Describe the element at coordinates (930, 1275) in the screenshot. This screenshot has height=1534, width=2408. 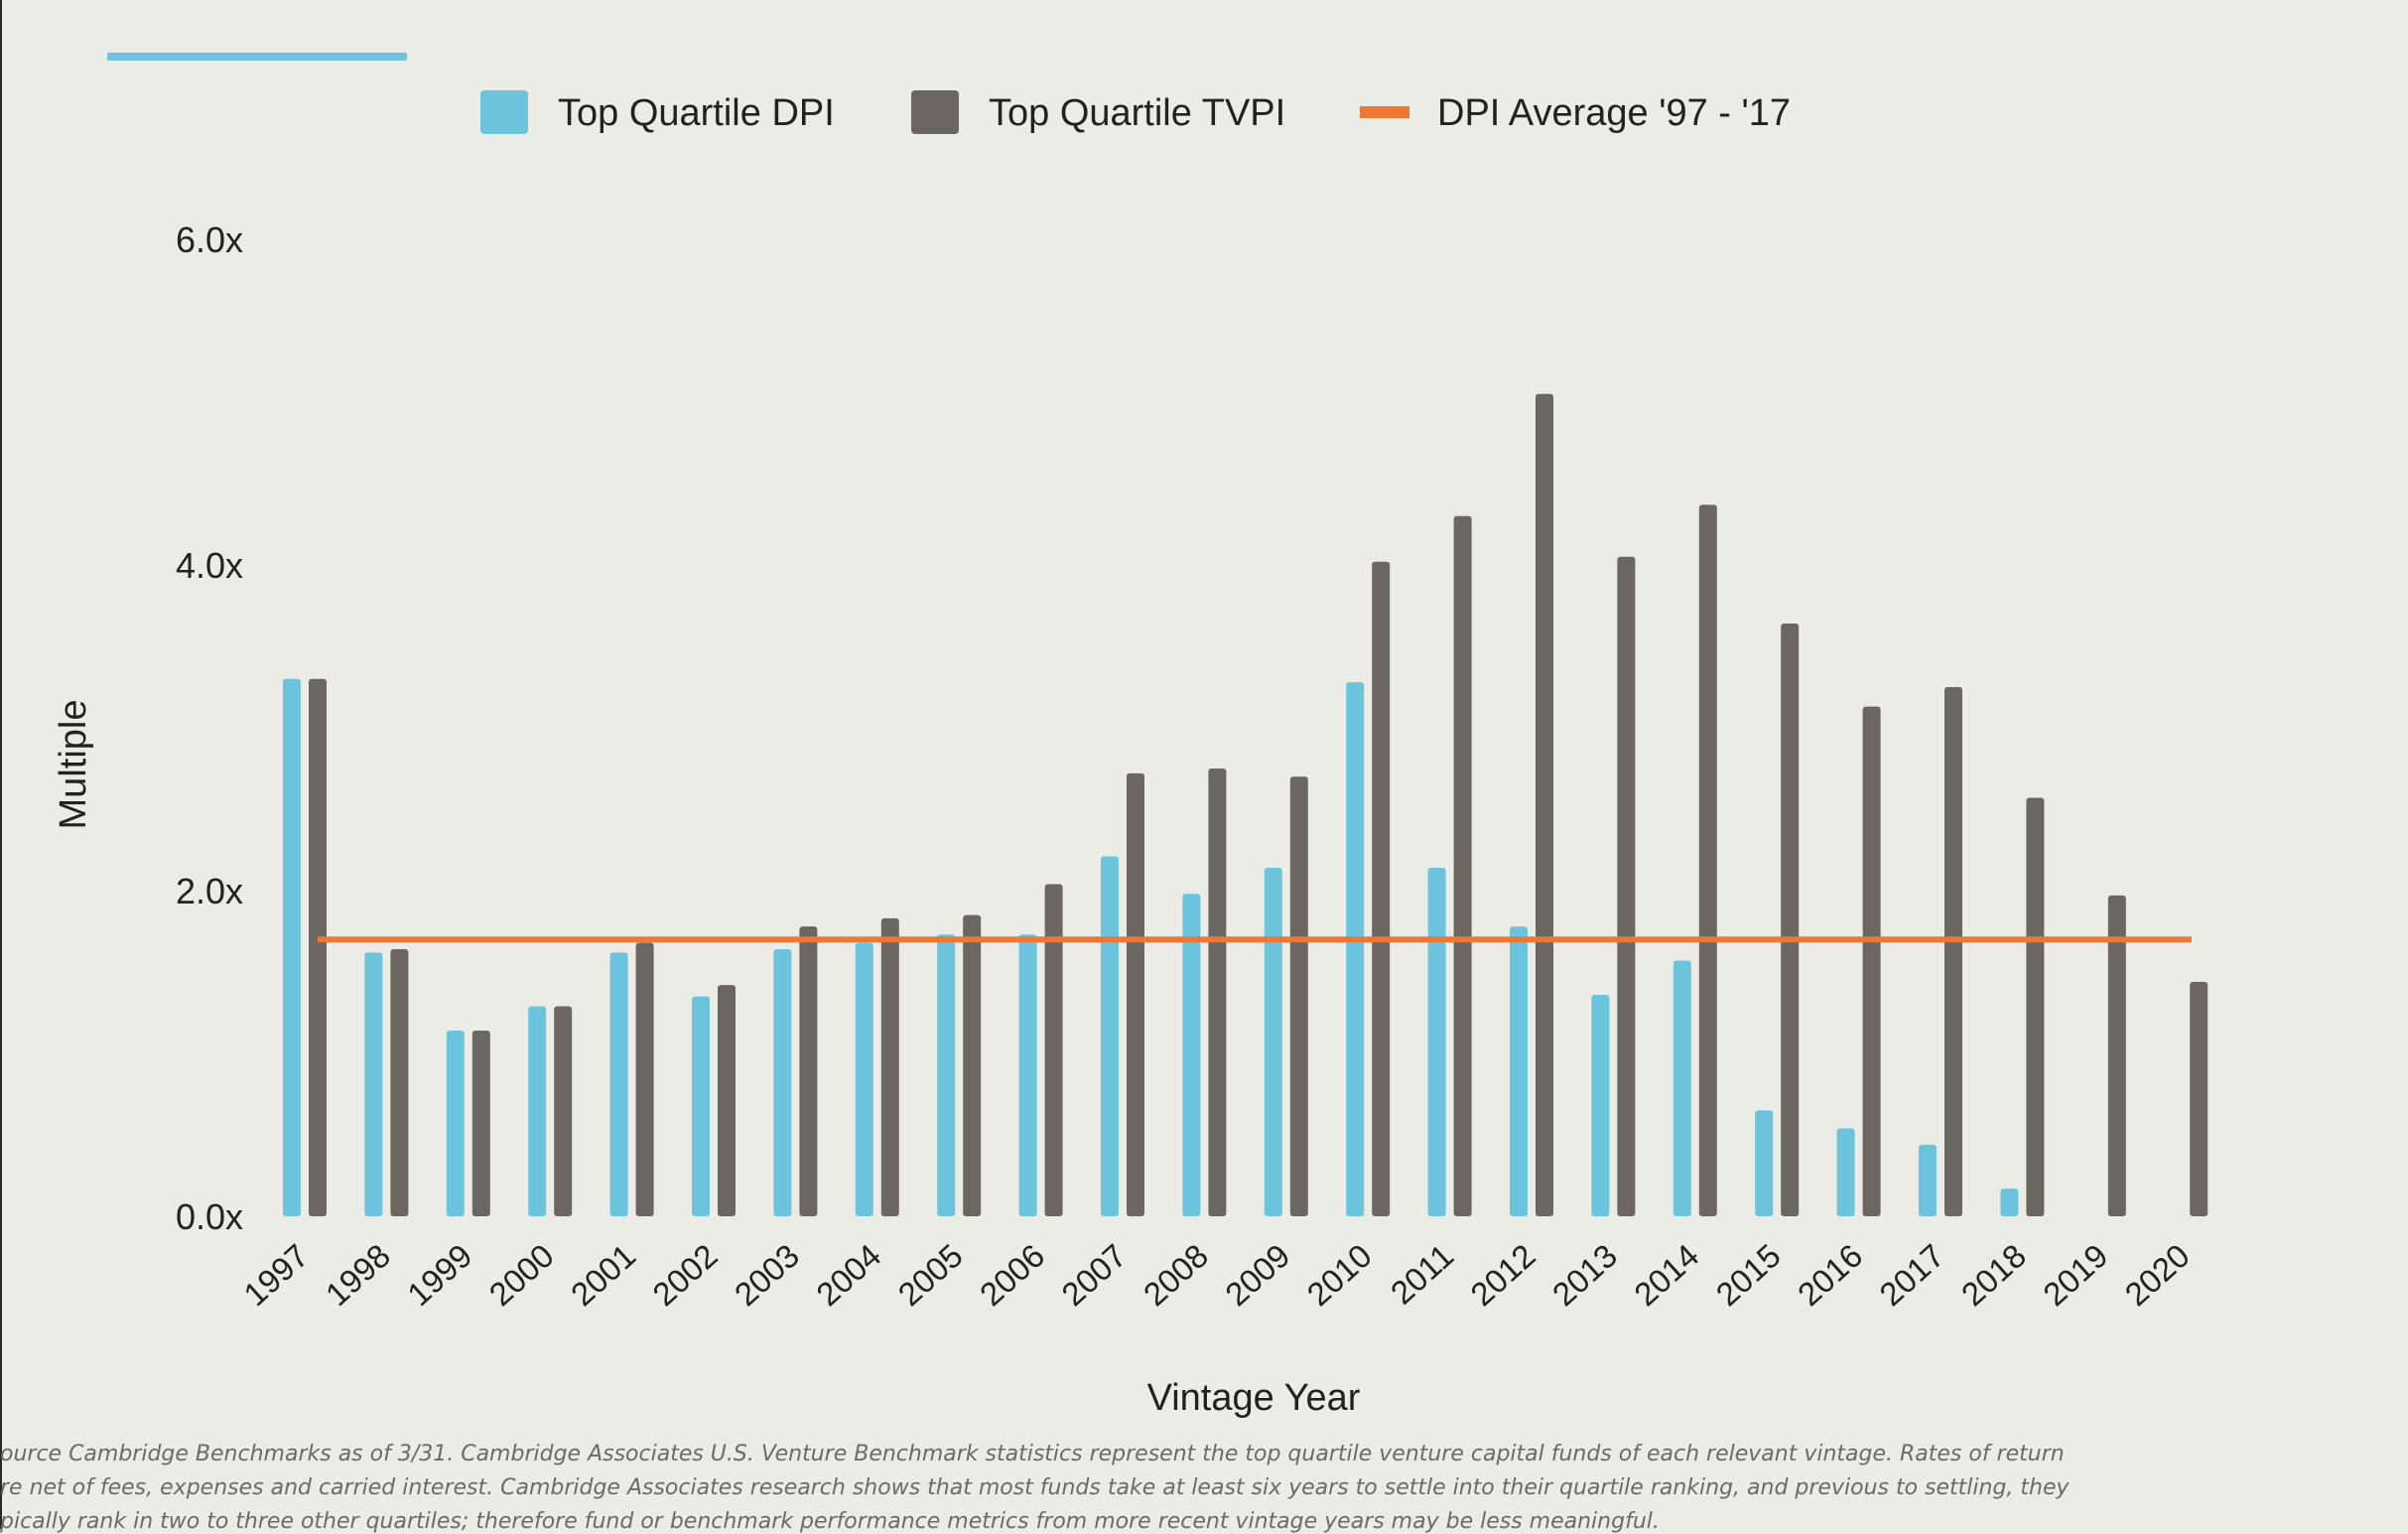
I see `x-tick-label: 2005` at that location.